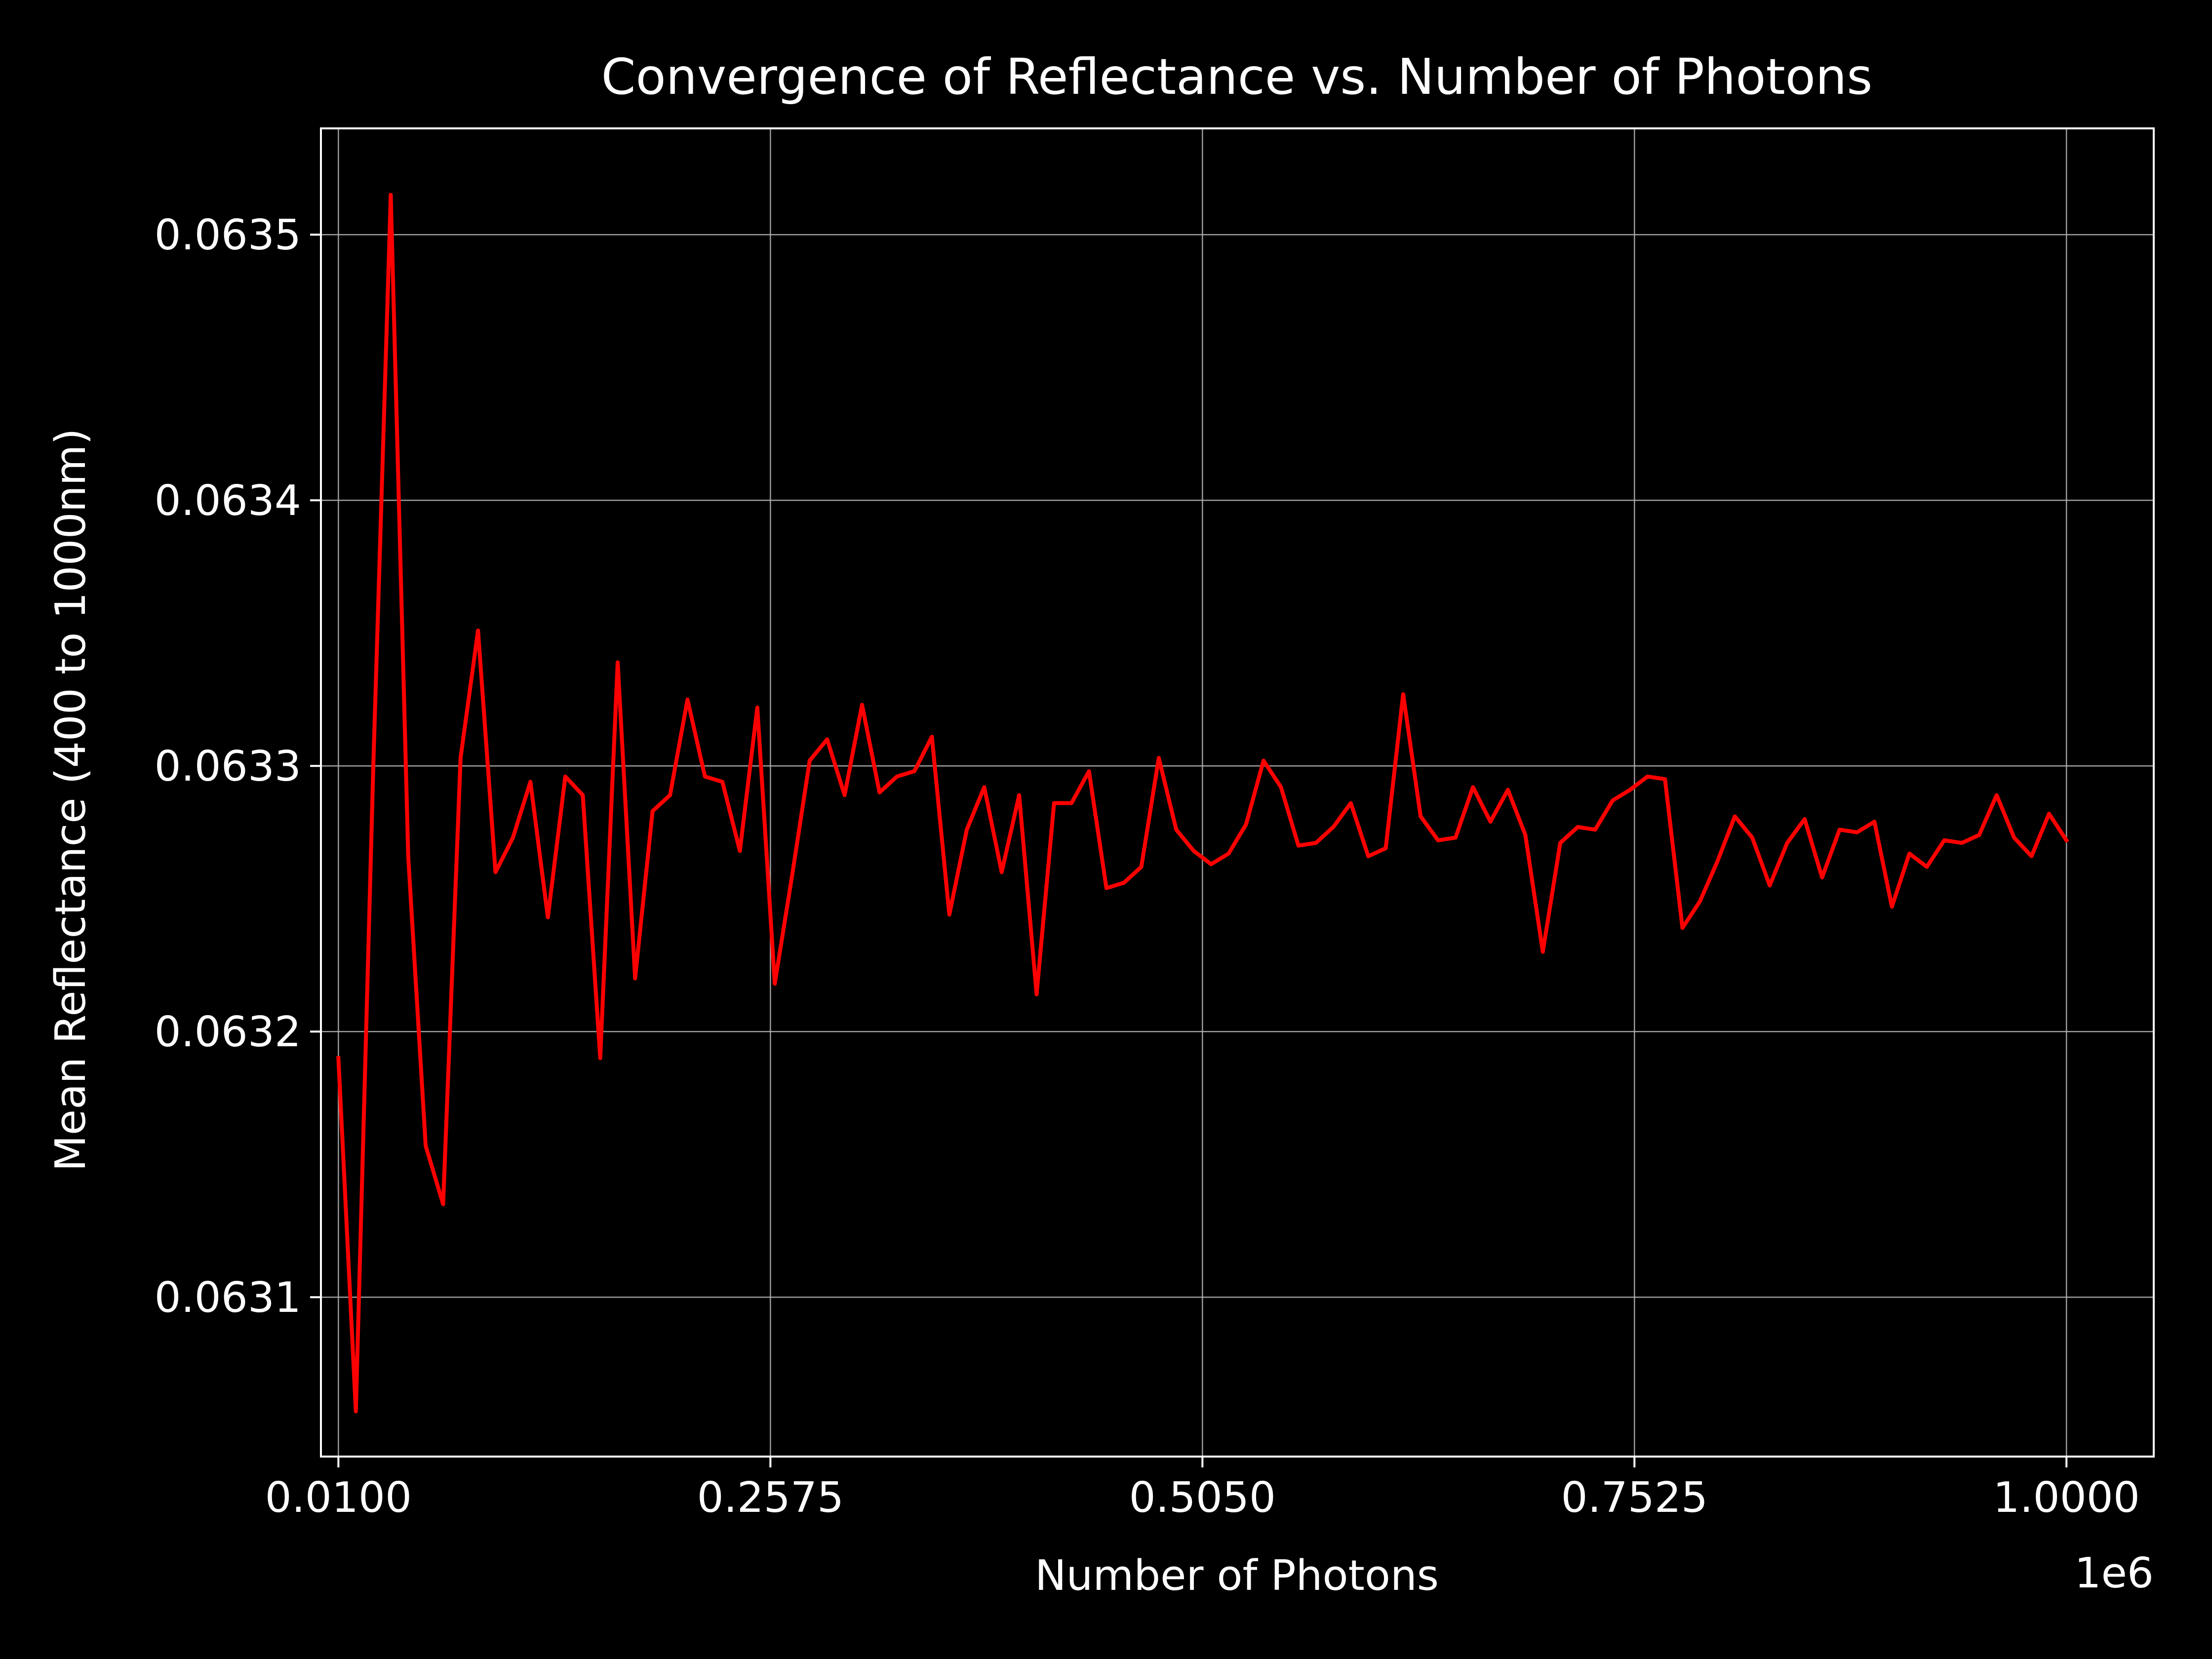 This screenshot has height=1659, width=2212. Describe the element at coordinates (2114, 1574) in the screenshot. I see `x-axis-offset-label: 1e6` at that location.